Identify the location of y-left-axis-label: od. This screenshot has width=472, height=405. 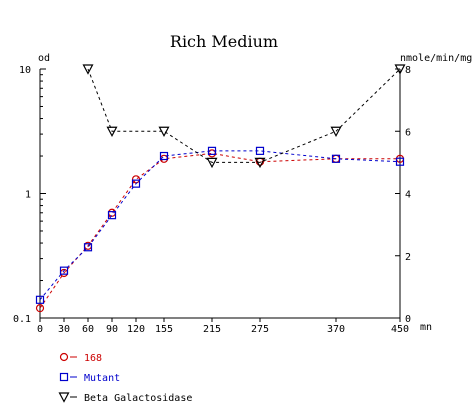
(44, 58).